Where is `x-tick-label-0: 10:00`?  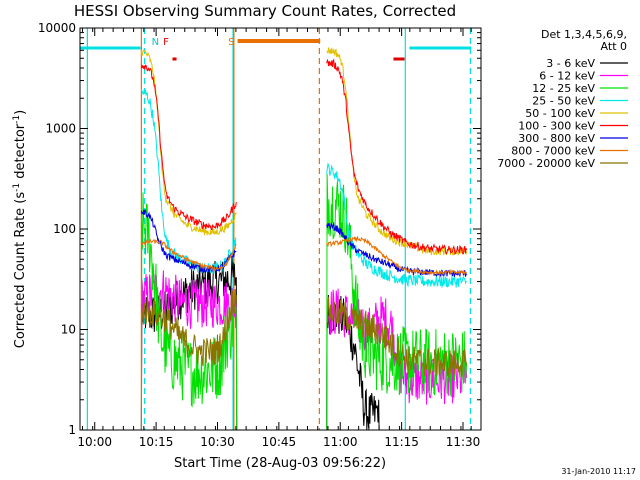
x-tick-label-0: 10:00 is located at coordinates (94, 442).